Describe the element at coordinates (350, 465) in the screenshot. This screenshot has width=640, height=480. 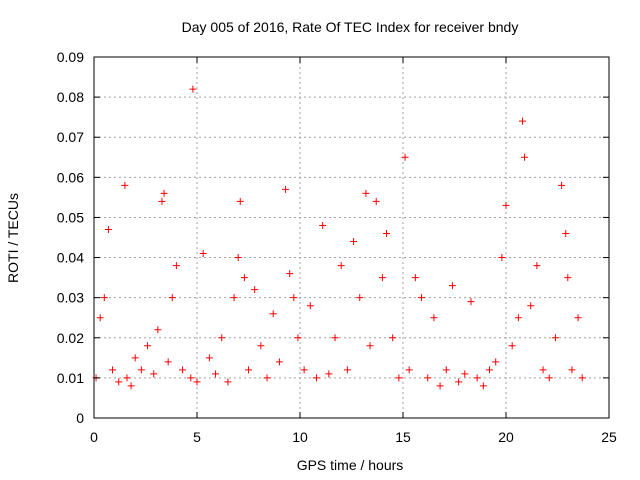
I see `x-axis-label: GPS time / hours` at that location.